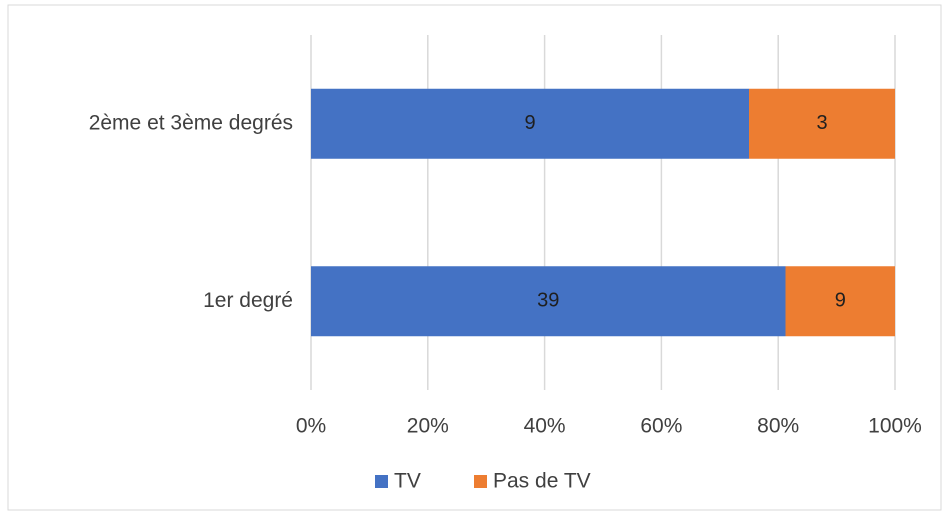 The image size is (949, 515). What do you see at coordinates (661, 426) in the screenshot?
I see `x-tick-label: 60%` at bounding box center [661, 426].